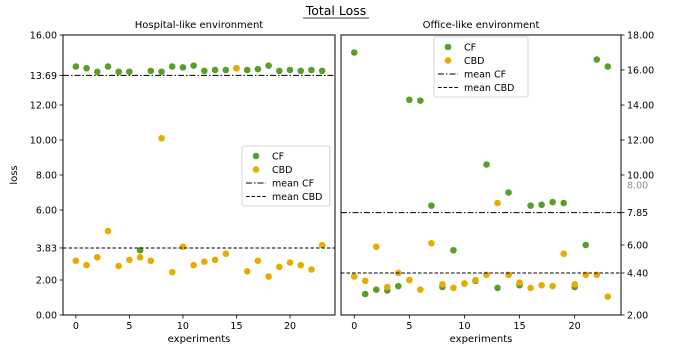 The width and height of the screenshot is (673, 350). I want to click on y-tick-label: 3.83, so click(46, 248).